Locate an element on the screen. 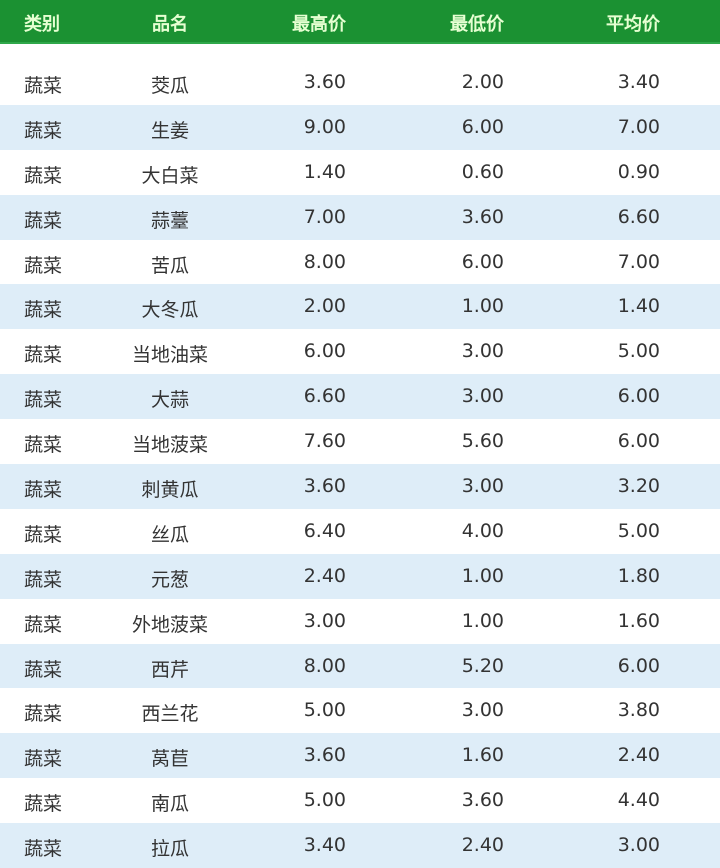 This screenshot has height=868, width=720. cell-max-price: 2.00 is located at coordinates (324, 306).